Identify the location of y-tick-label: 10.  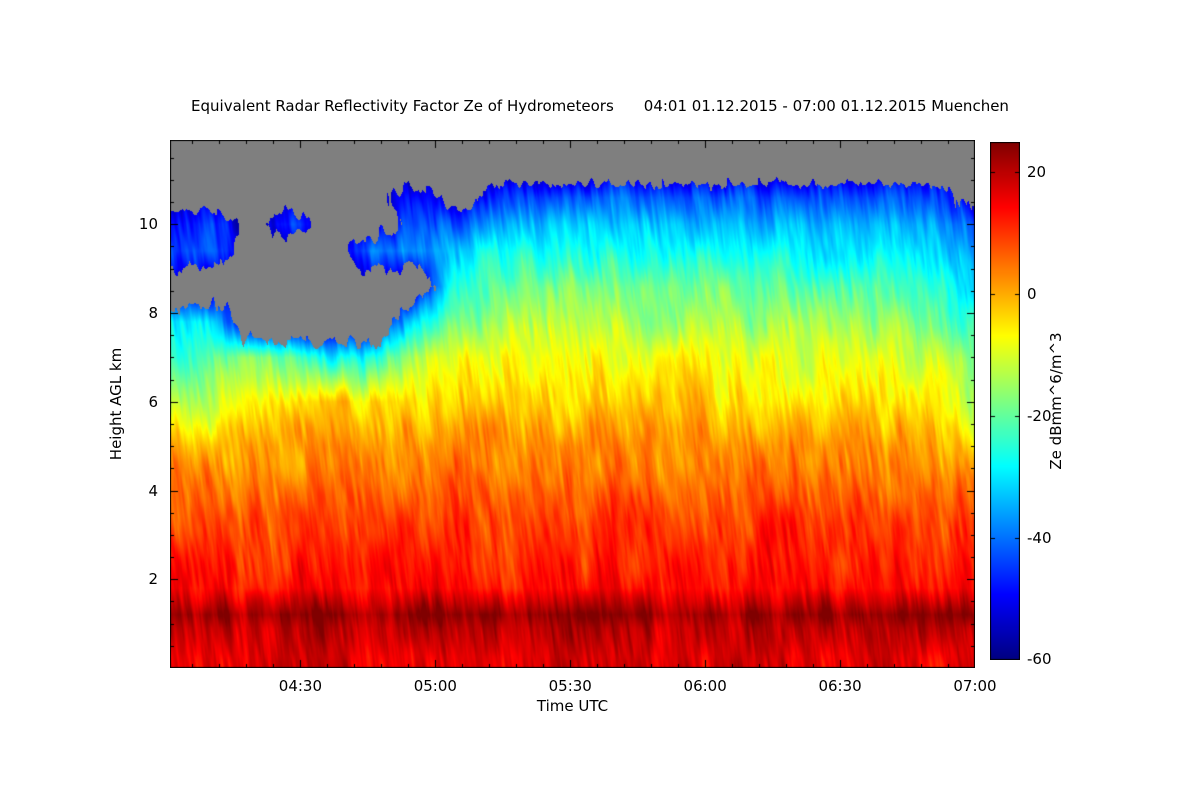
(148, 224).